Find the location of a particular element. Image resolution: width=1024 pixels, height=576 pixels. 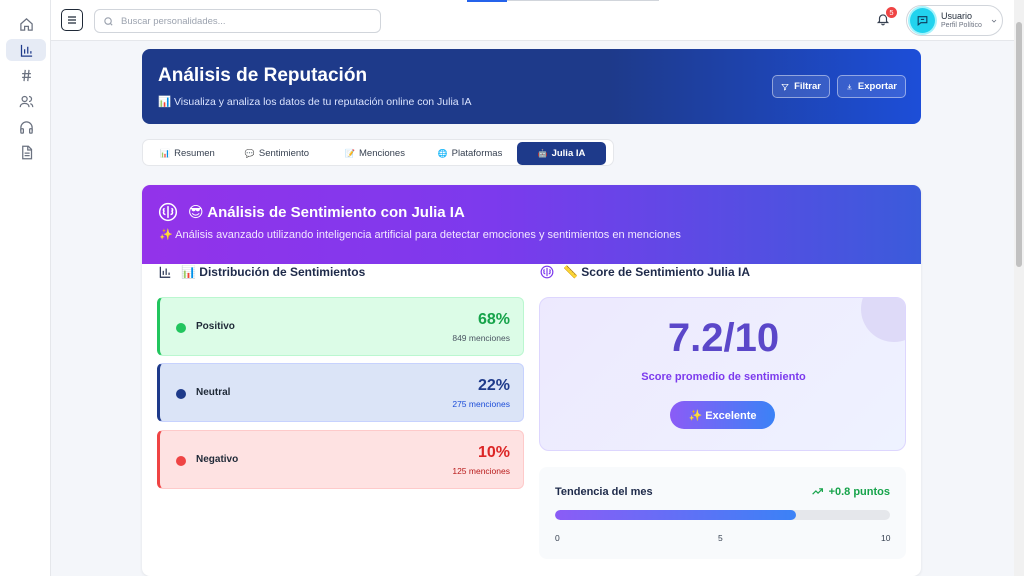

filter-icon is located at coordinates (785, 87).